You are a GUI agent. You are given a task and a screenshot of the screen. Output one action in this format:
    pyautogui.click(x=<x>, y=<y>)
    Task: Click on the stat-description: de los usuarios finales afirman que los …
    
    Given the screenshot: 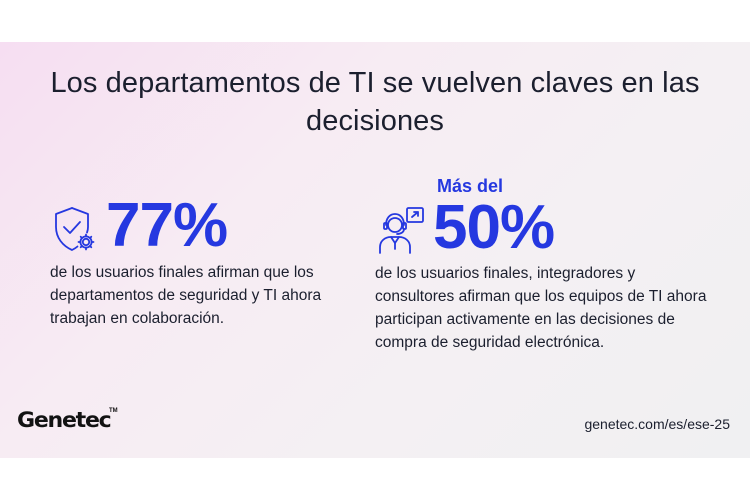 What is the action you would take?
    pyautogui.click(x=186, y=295)
    